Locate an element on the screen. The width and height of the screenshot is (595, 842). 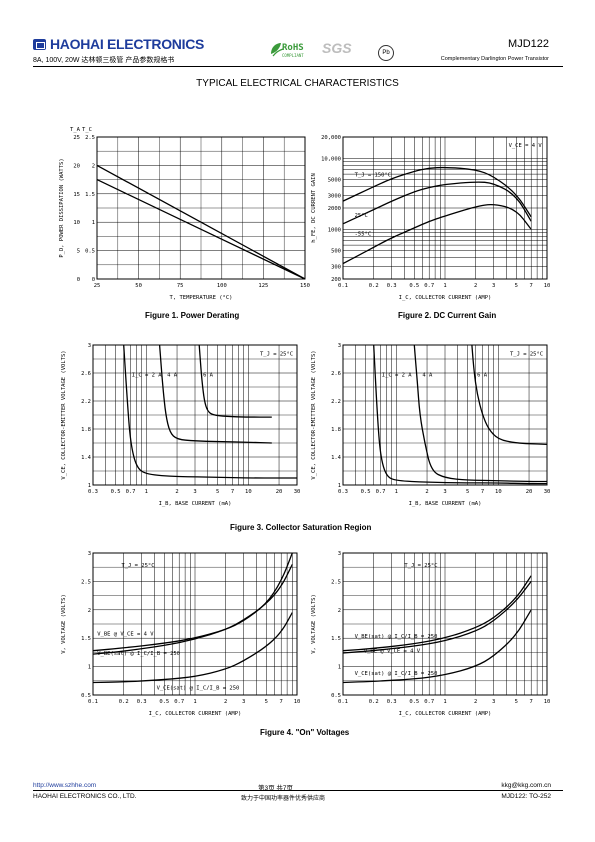
x-tick-label: 0.1 is located at coordinates (93, 702).